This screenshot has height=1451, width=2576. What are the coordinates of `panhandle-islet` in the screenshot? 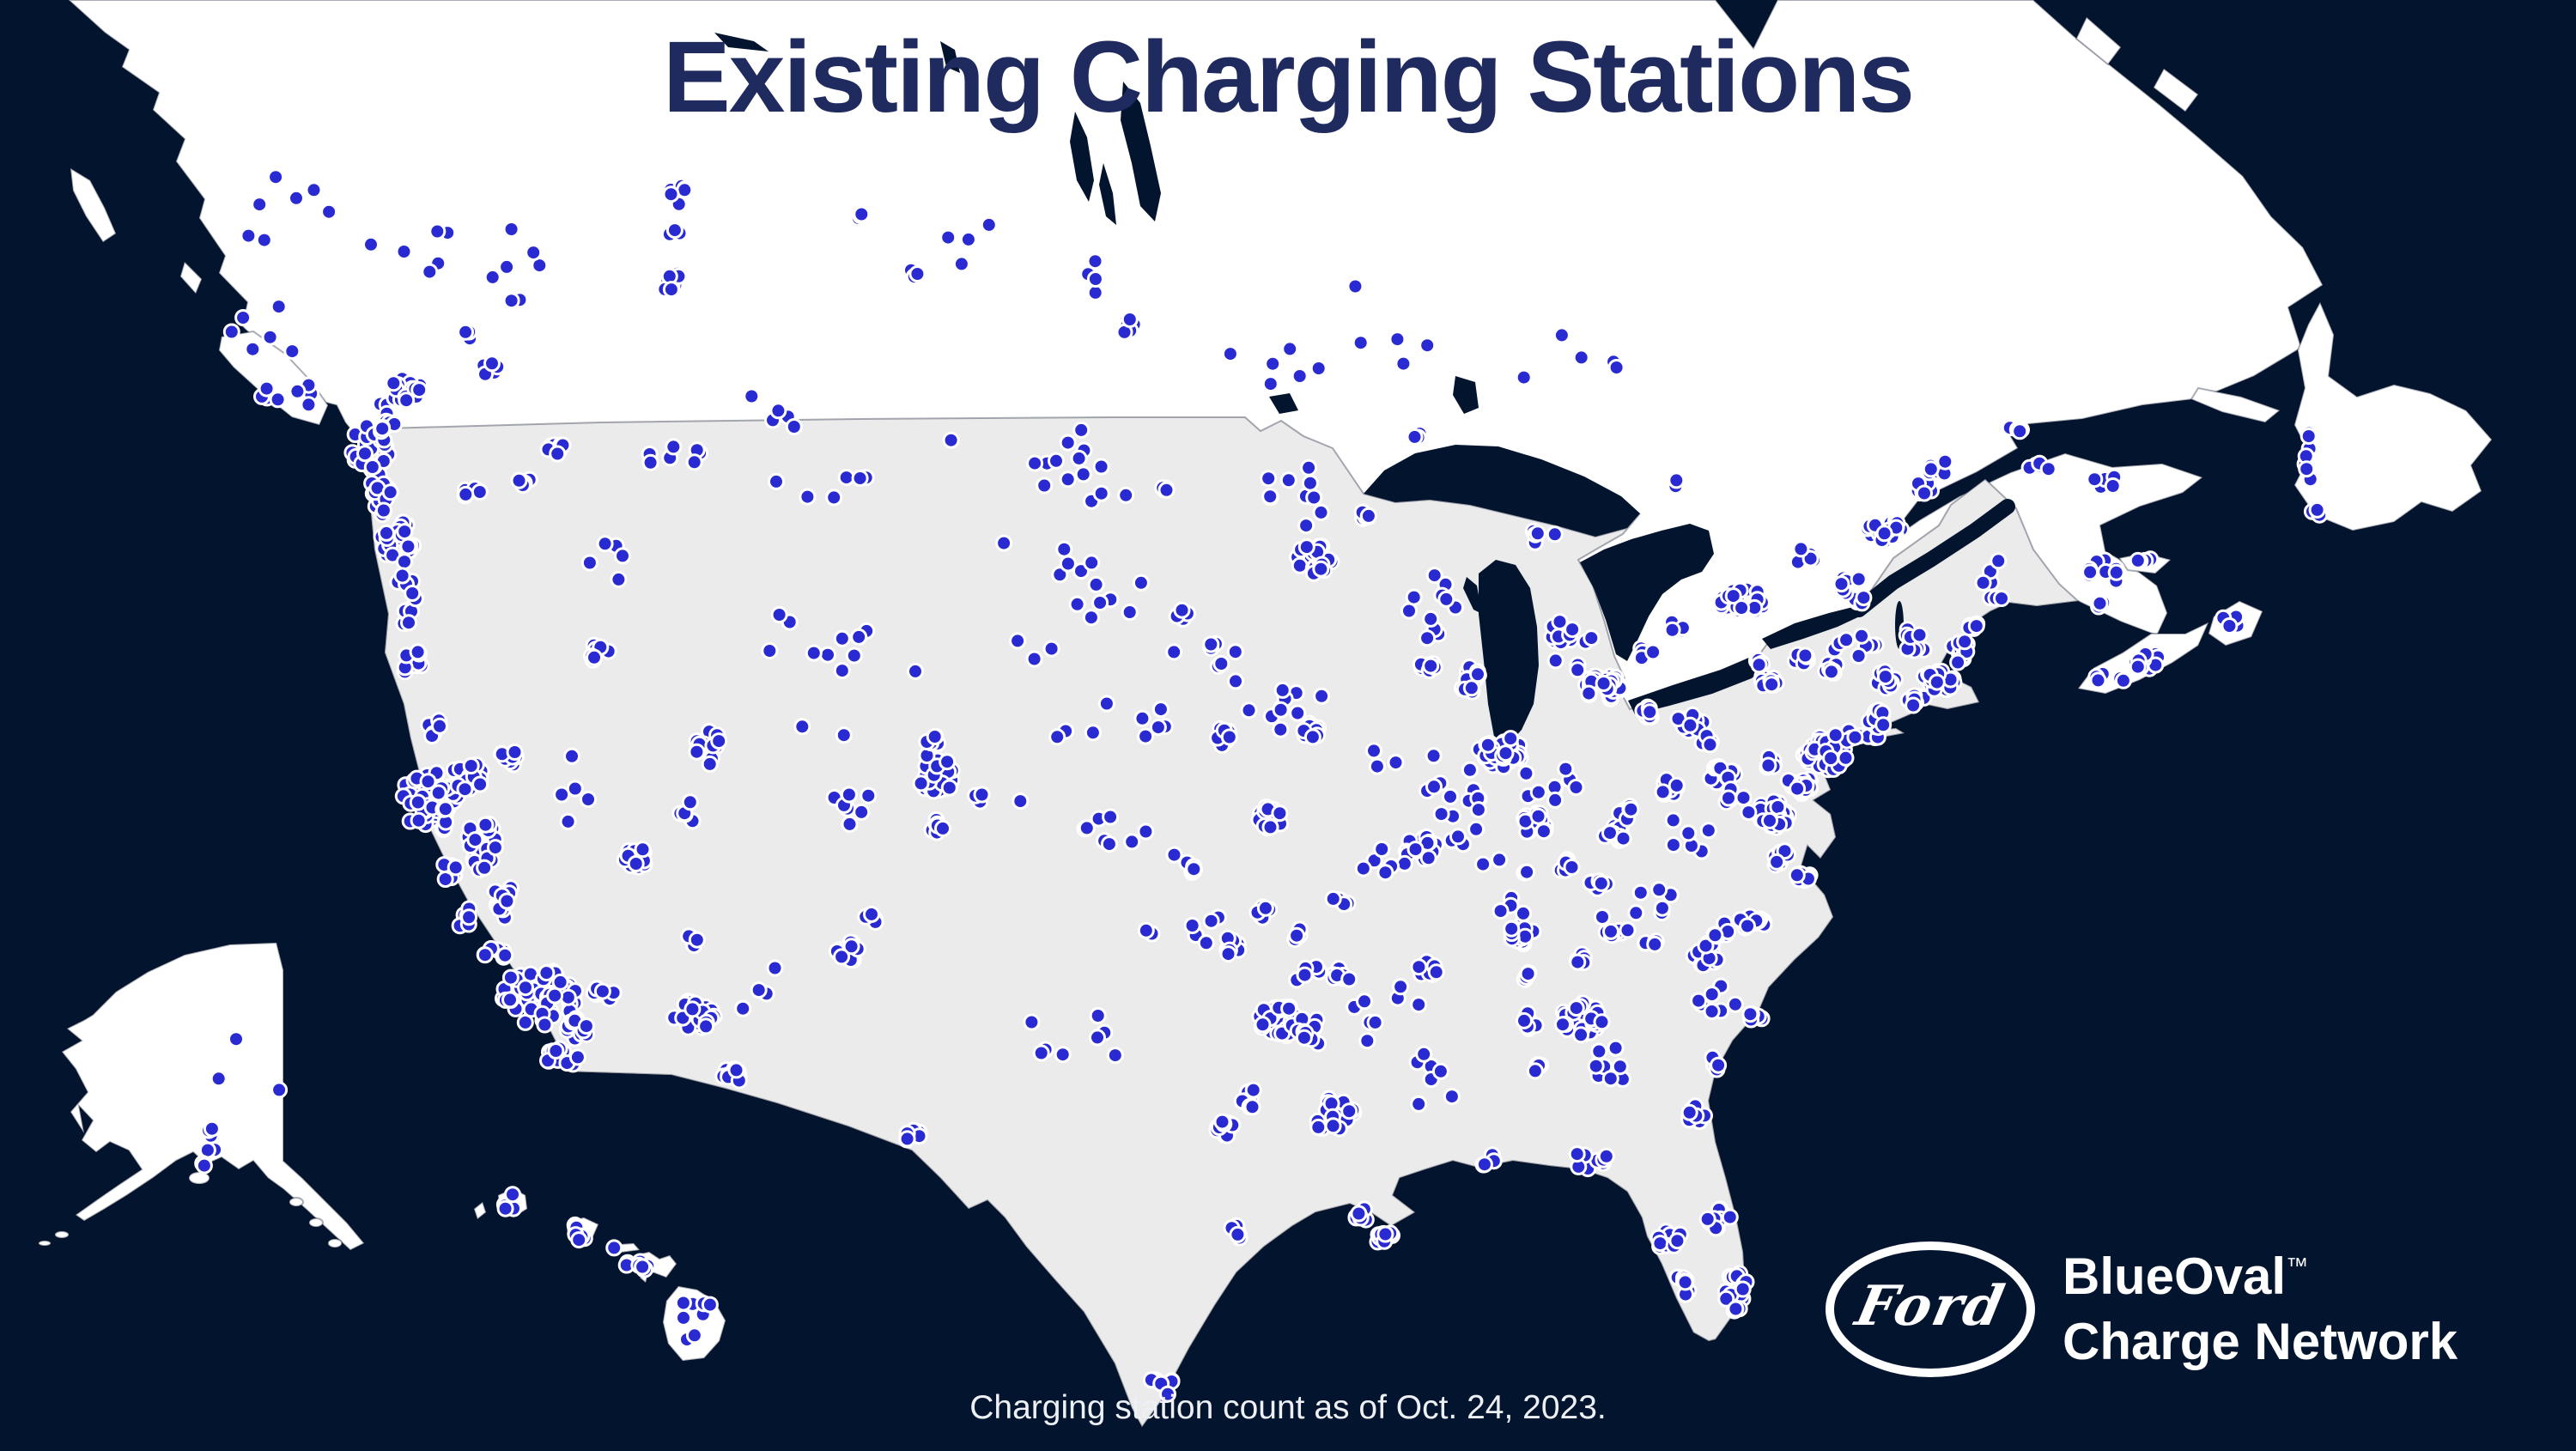 It's located at (316, 1222).